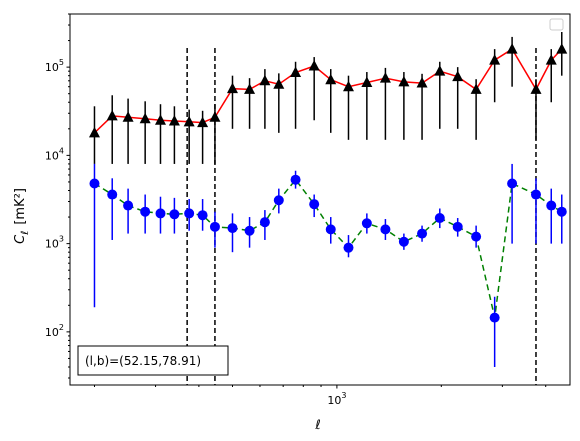 This screenshot has height=441, width=580. I want to click on y-axis-label-unit: [mK²], so click(20, 206).